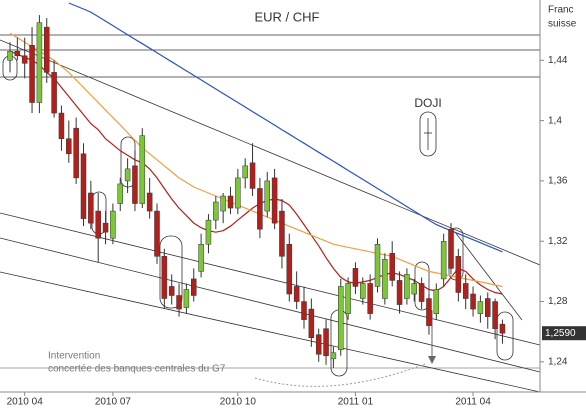 The image size is (586, 408). What do you see at coordinates (560, 333) in the screenshot?
I see `last-price-label: 1,2590` at bounding box center [560, 333].